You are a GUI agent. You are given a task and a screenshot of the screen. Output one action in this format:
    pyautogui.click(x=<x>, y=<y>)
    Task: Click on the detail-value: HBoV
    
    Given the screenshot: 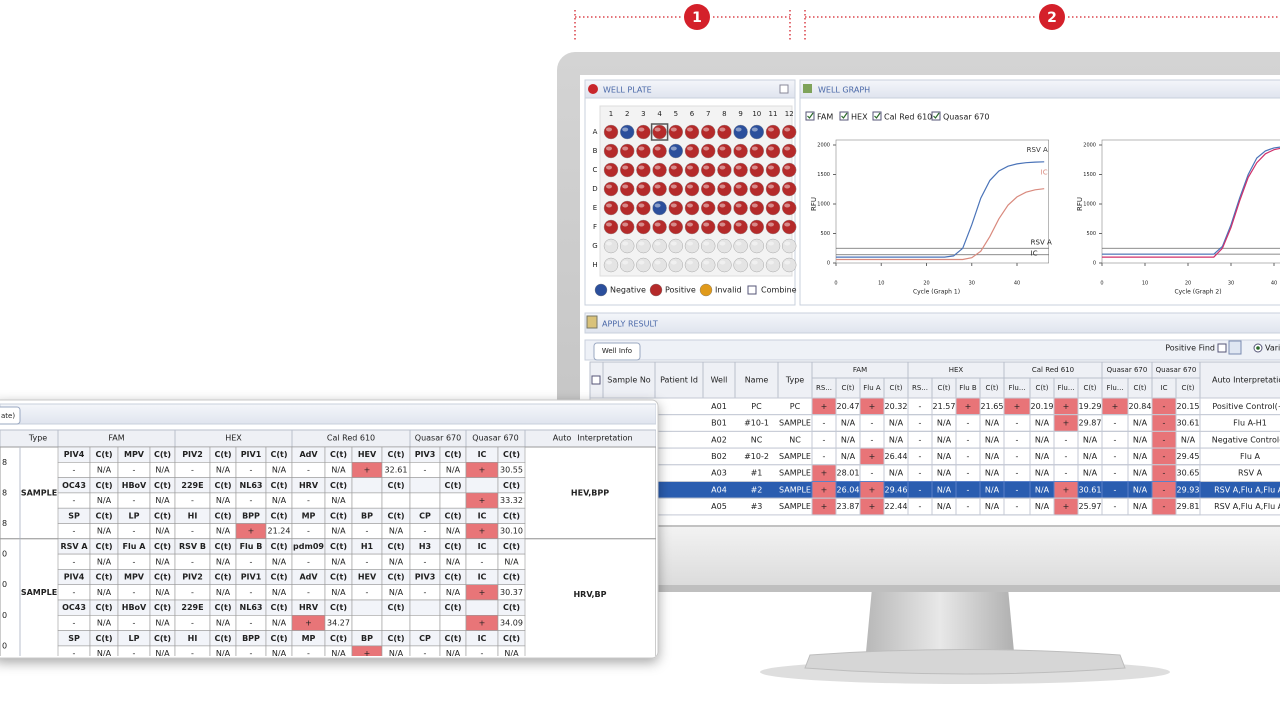 What is the action you would take?
    pyautogui.click(x=134, y=607)
    